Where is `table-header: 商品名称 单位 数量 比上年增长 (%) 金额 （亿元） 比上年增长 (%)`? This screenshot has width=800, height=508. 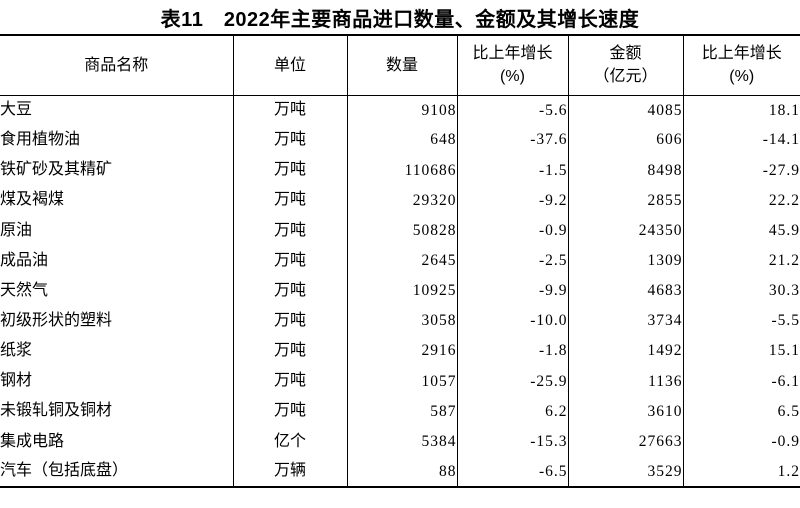 table-header: 商品名称 单位 数量 比上年增长 (%) 金额 （亿元） 比上年增长 (%) is located at coordinates (400, 65).